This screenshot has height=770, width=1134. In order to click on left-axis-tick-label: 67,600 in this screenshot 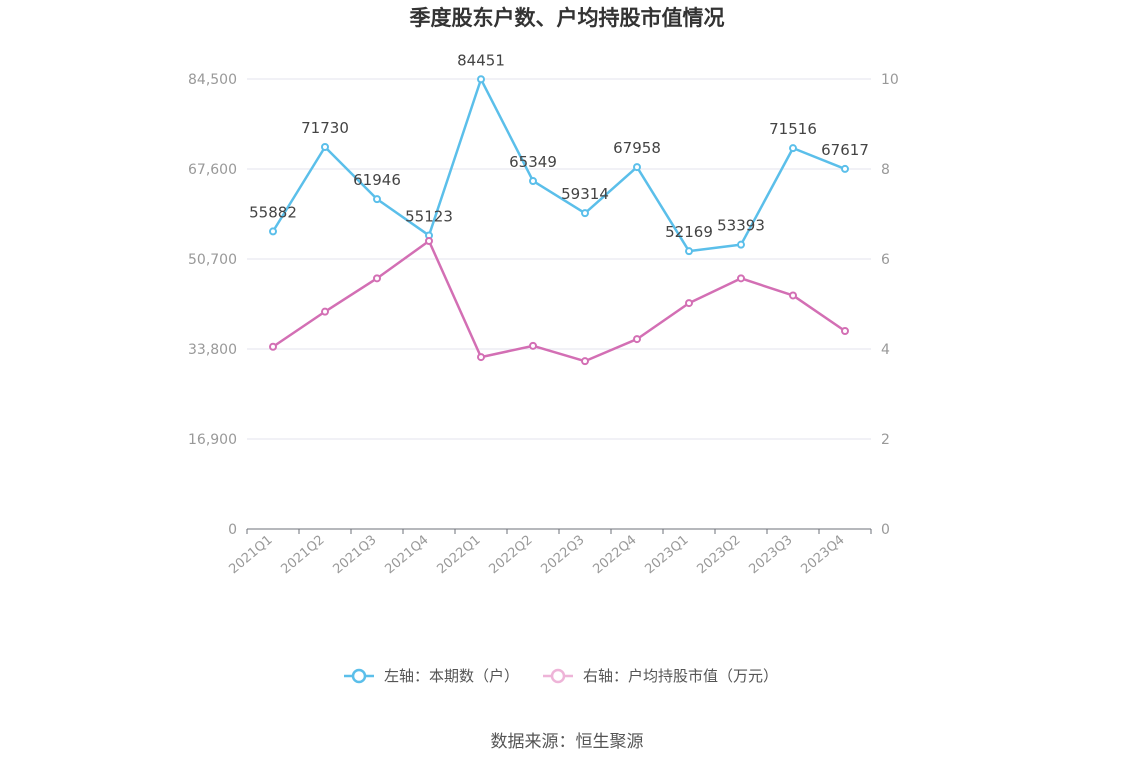, I will do `click(212, 170)`.